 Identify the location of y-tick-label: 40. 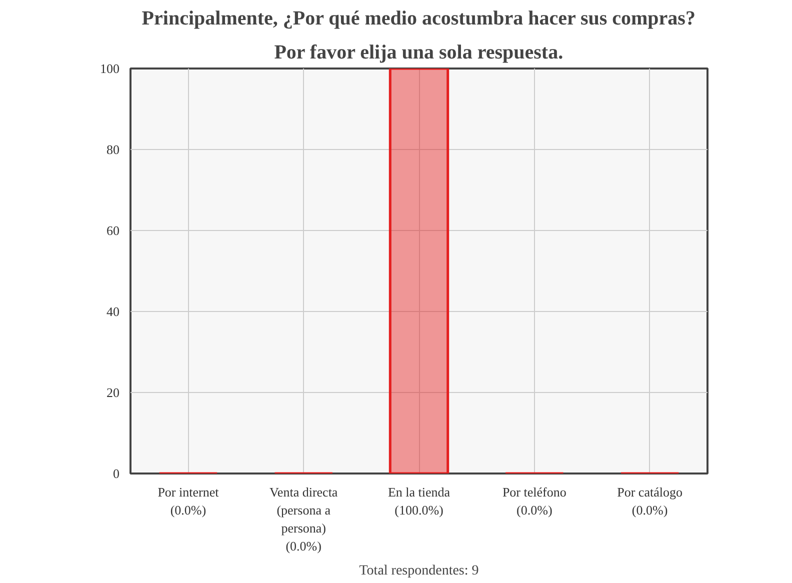
(113, 311).